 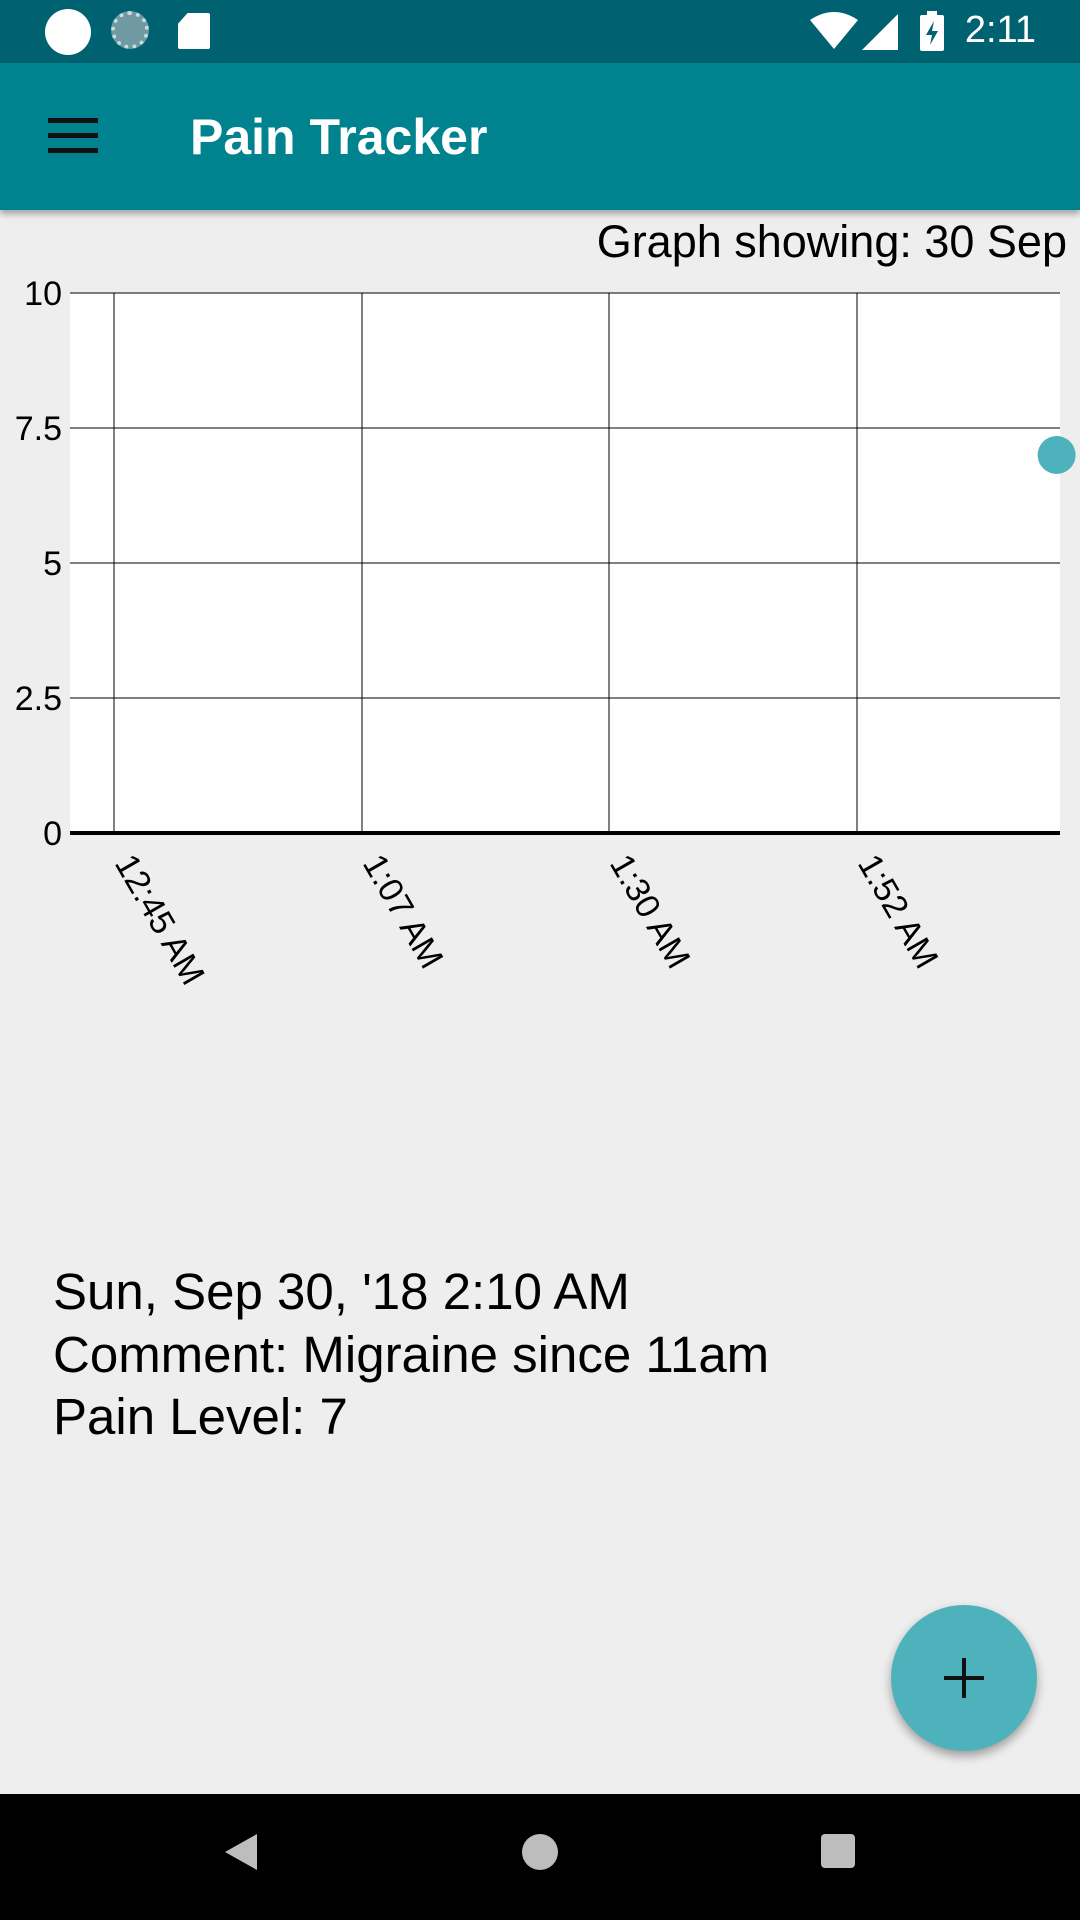 What do you see at coordinates (52, 564) in the screenshot?
I see `y-tick-label: 5` at bounding box center [52, 564].